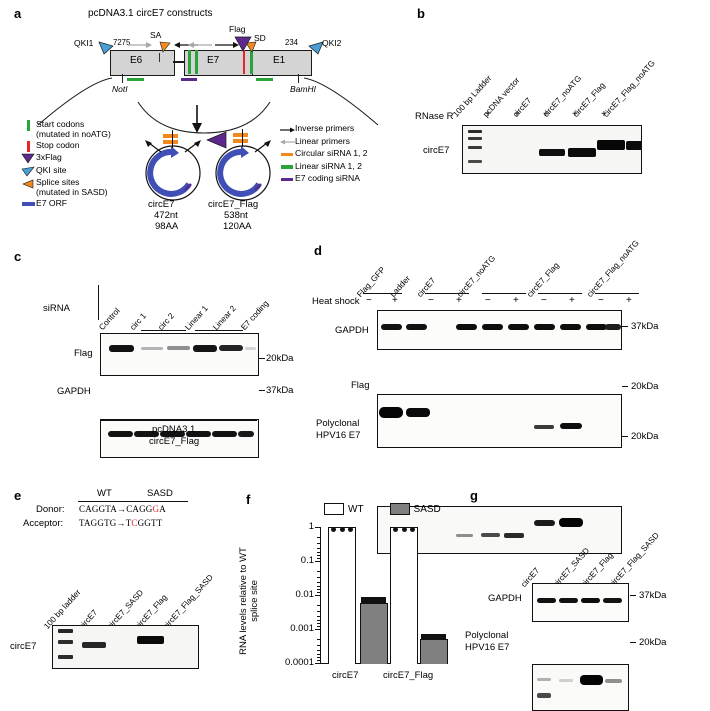  What do you see at coordinates (629, 88) in the screenshot?
I see `panel-b-lane-label-5: circE7_Flag_noATG` at bounding box center [629, 88].